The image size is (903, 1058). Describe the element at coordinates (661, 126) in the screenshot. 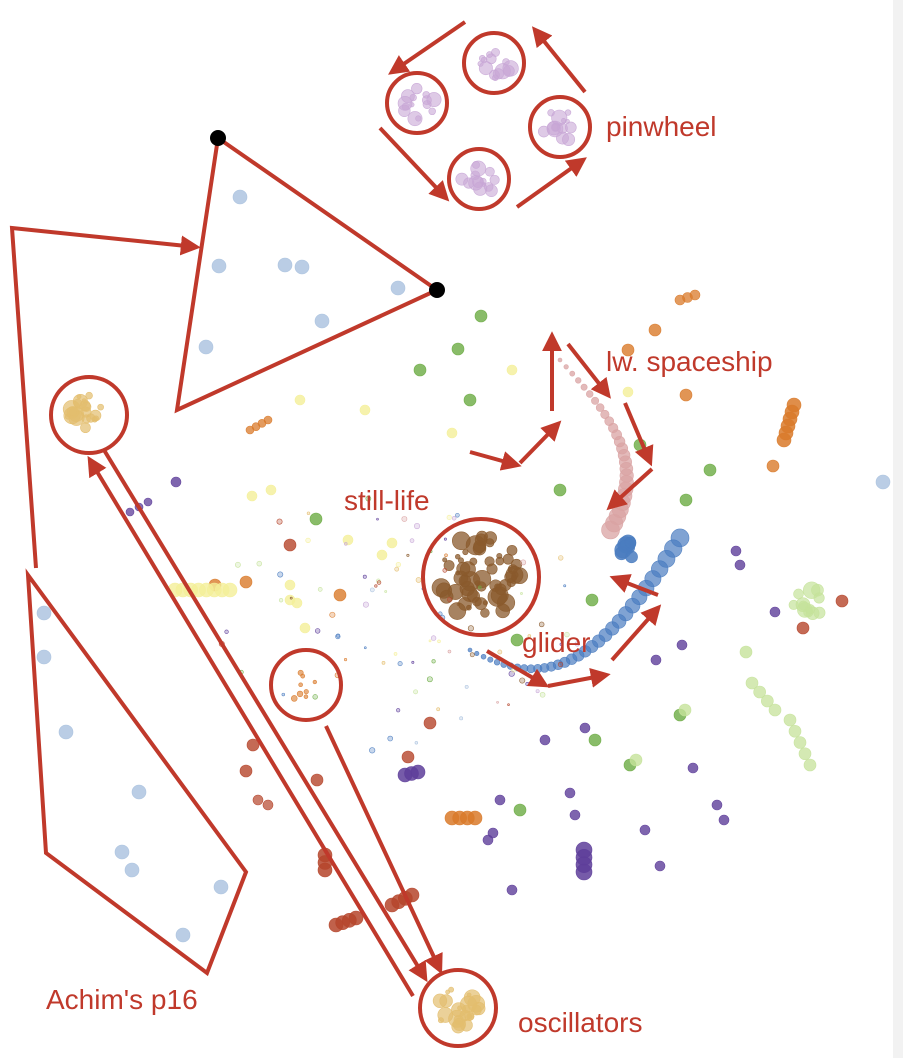

I see `label-pinwheel: pinwheel` at that location.